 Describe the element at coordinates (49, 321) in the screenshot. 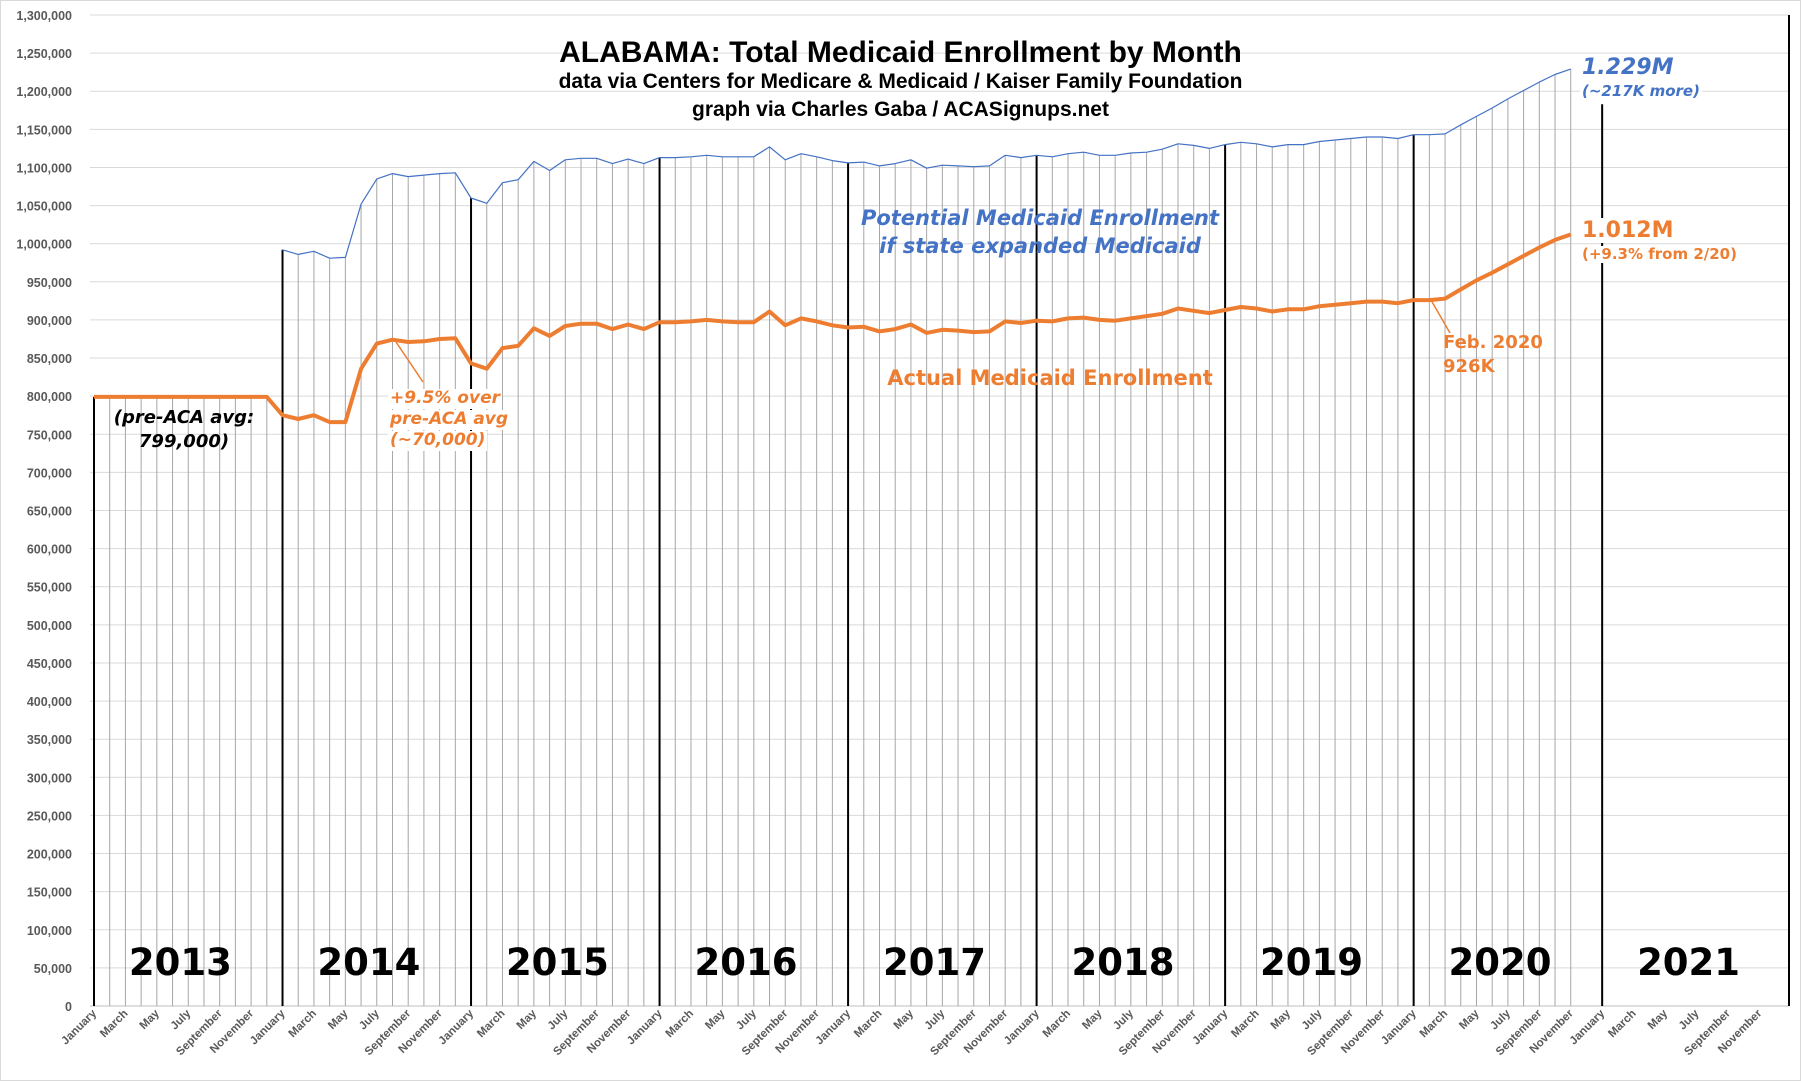

I see `y-tick-label: 900,000` at that location.